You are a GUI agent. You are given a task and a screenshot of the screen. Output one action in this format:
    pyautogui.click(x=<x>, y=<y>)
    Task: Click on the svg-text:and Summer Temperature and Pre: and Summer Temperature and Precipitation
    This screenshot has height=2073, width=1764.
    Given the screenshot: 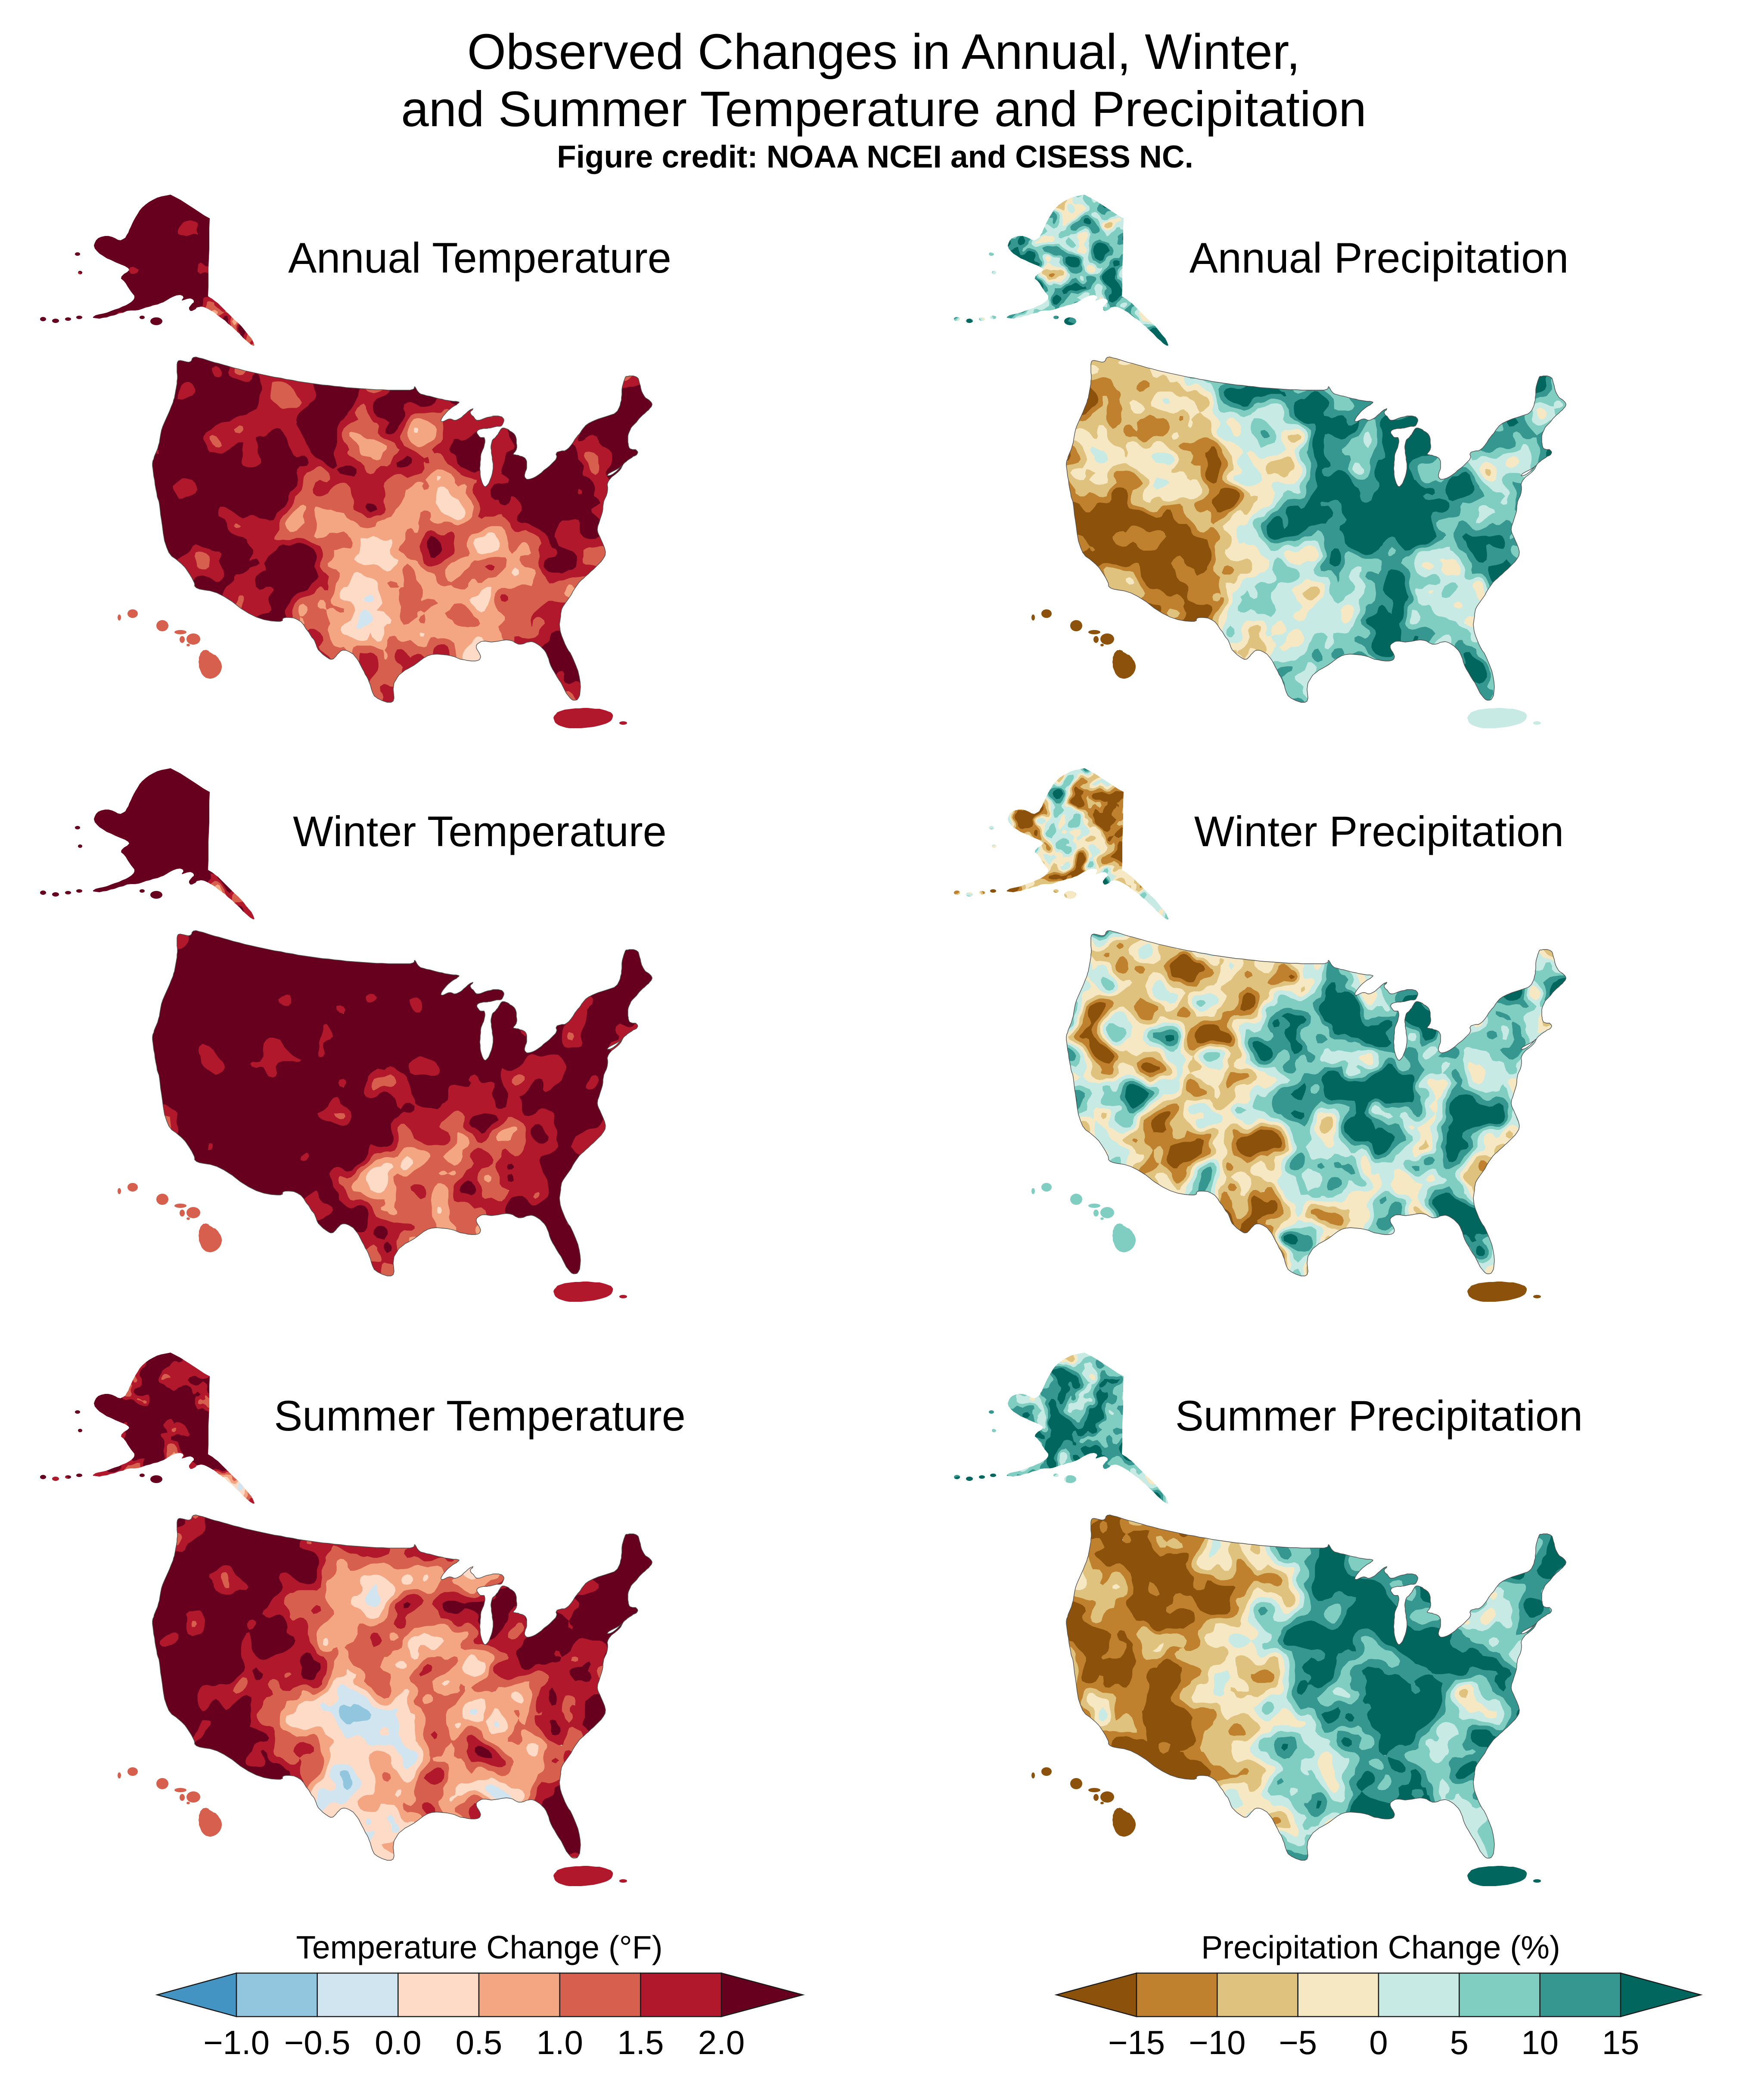 What is the action you would take?
    pyautogui.click(x=883, y=109)
    